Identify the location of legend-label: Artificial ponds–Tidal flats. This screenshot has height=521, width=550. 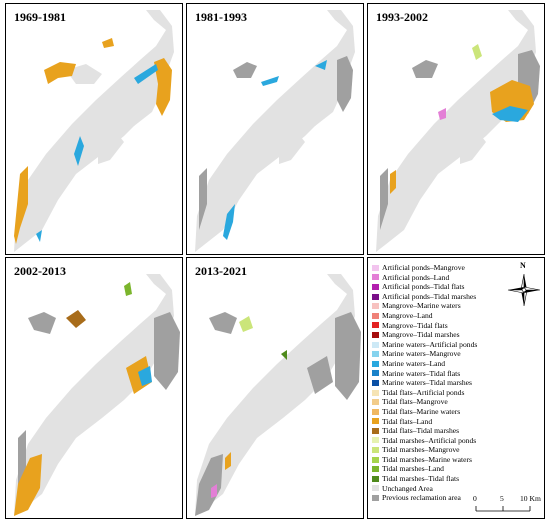
(423, 287).